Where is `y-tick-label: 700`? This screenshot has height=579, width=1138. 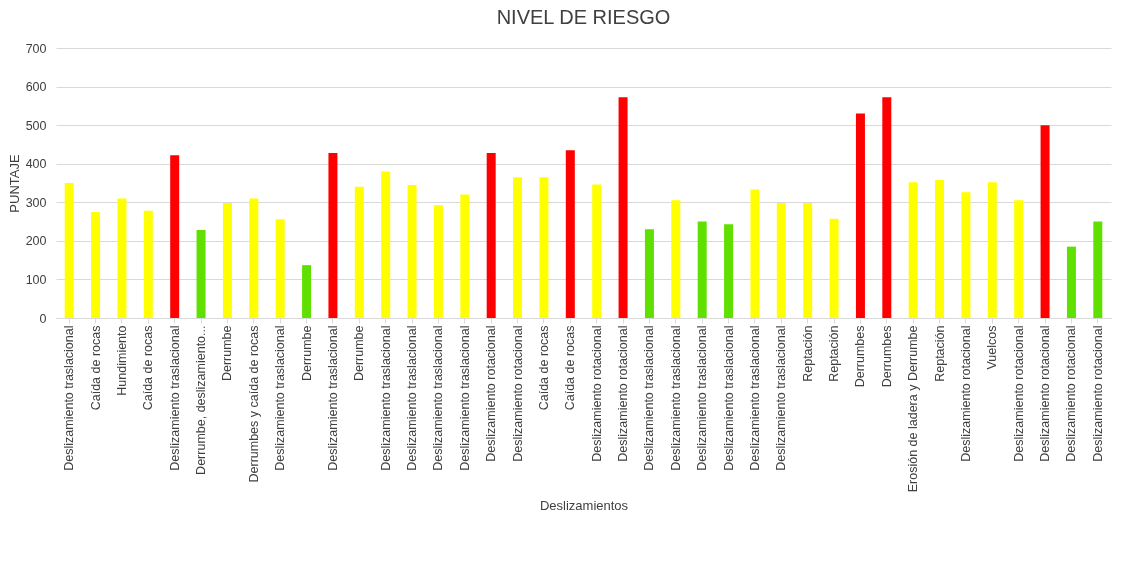
y-tick-label: 700 is located at coordinates (36, 48).